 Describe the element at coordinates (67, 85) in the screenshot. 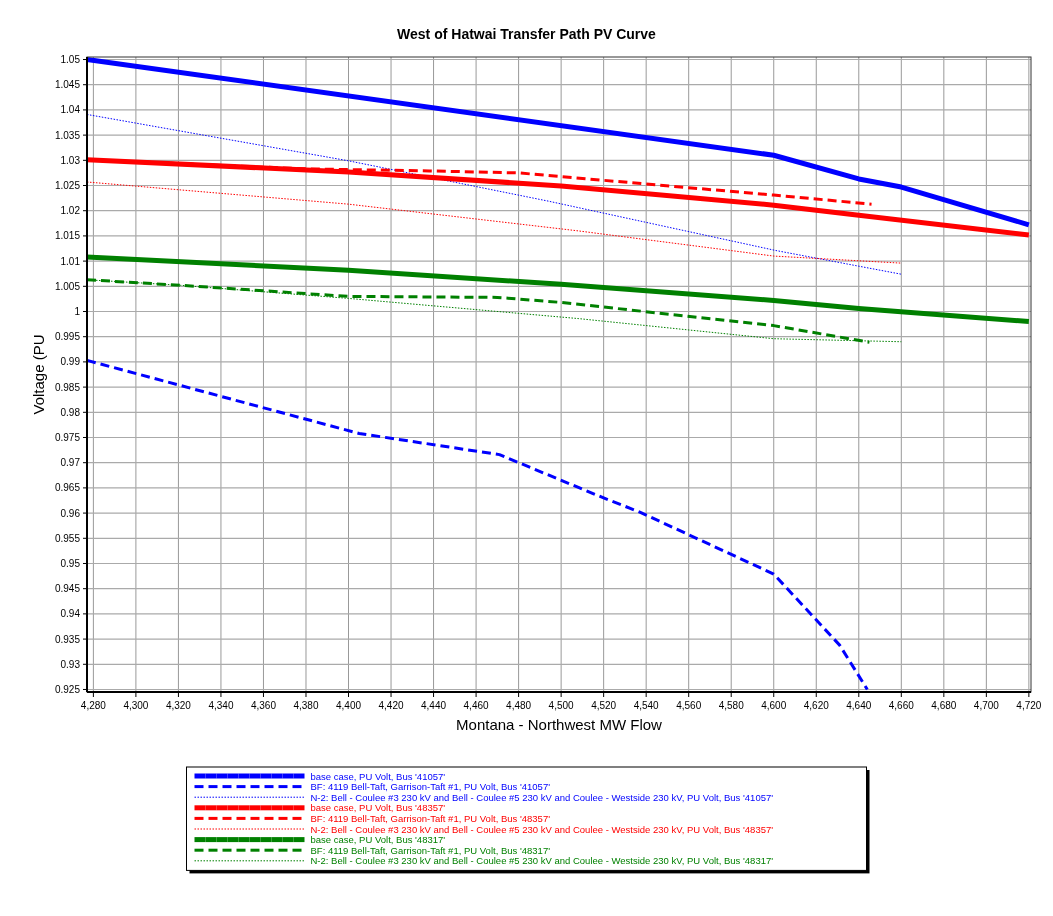

I see `y-tick-label: 1.045` at that location.